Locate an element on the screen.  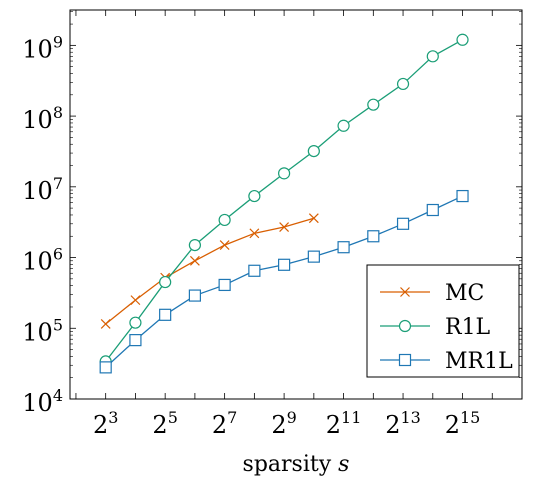
y-tick-label-exponent: 8 is located at coordinates (58, 112).